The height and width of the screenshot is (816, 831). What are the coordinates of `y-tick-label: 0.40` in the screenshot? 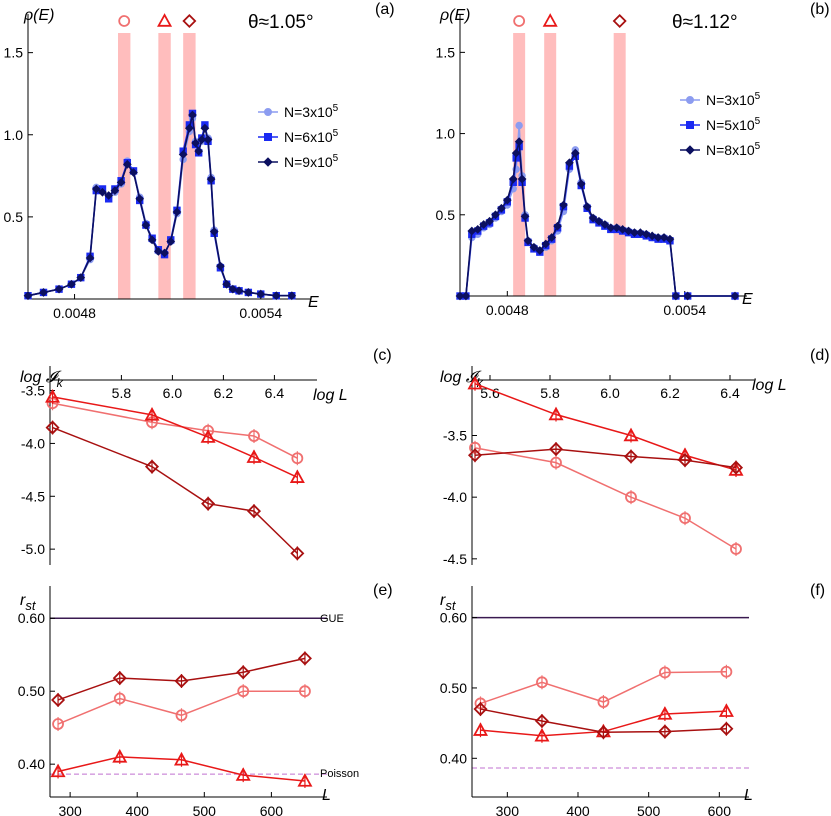 It's located at (31, 764).